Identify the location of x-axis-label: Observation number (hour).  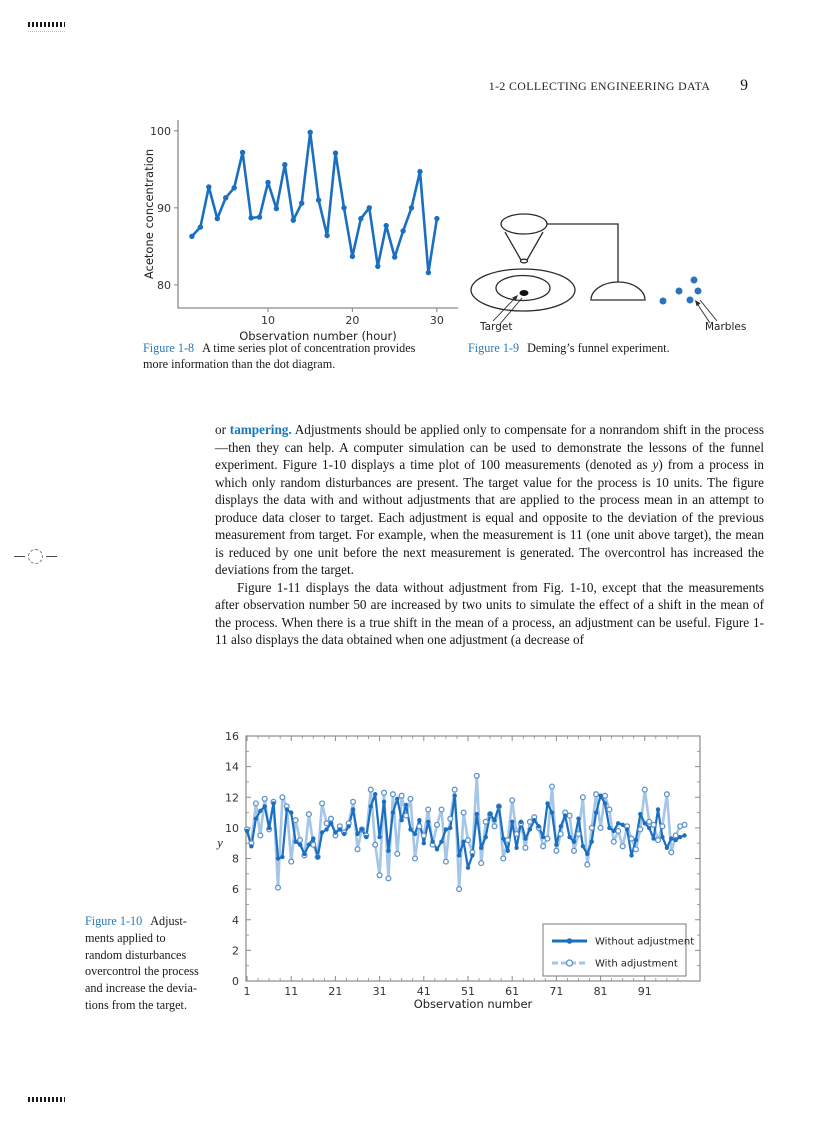
(318, 336).